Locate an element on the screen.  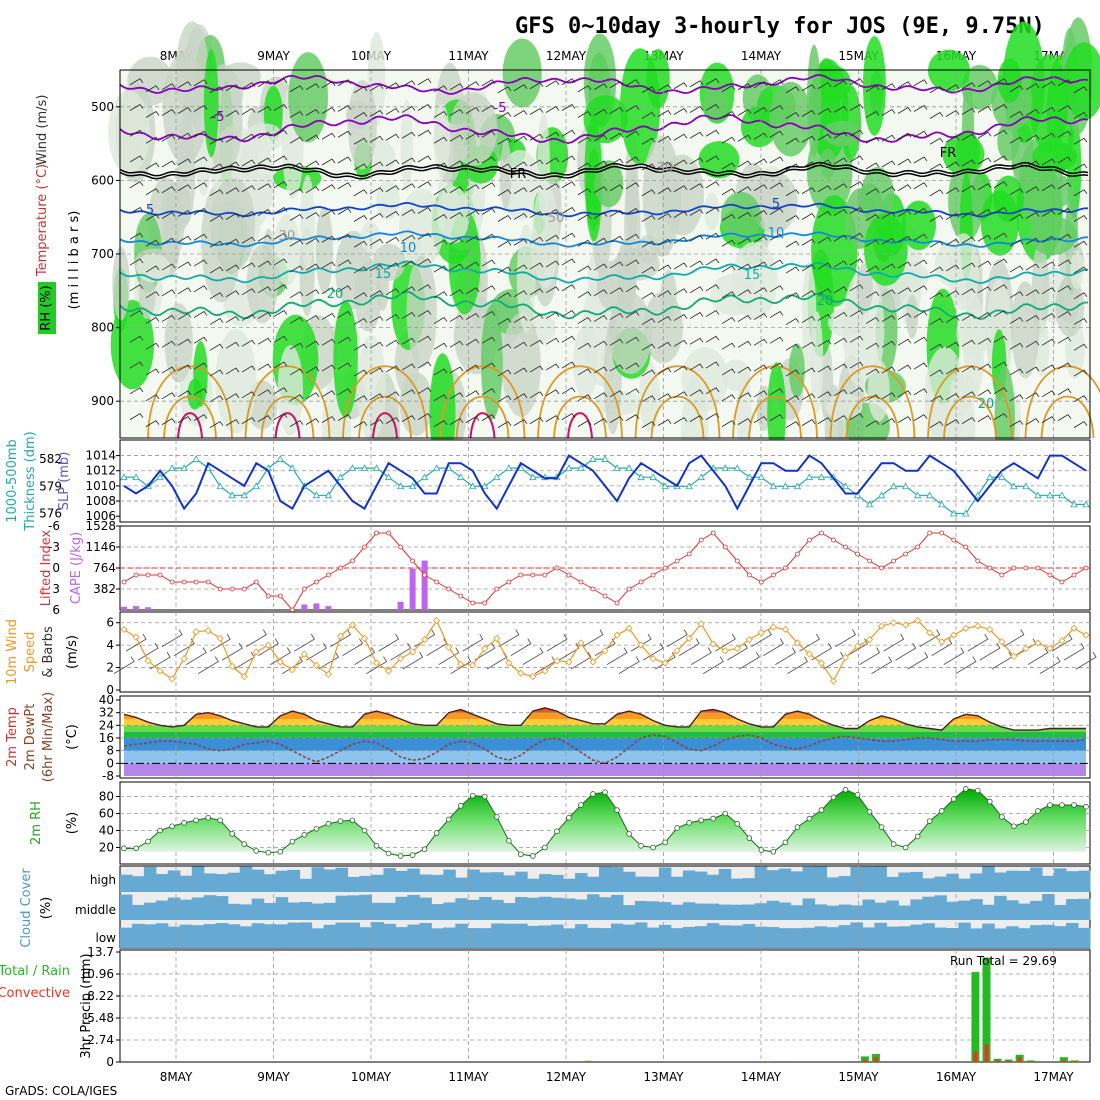
cape-bar is located at coordinates (304, 607).